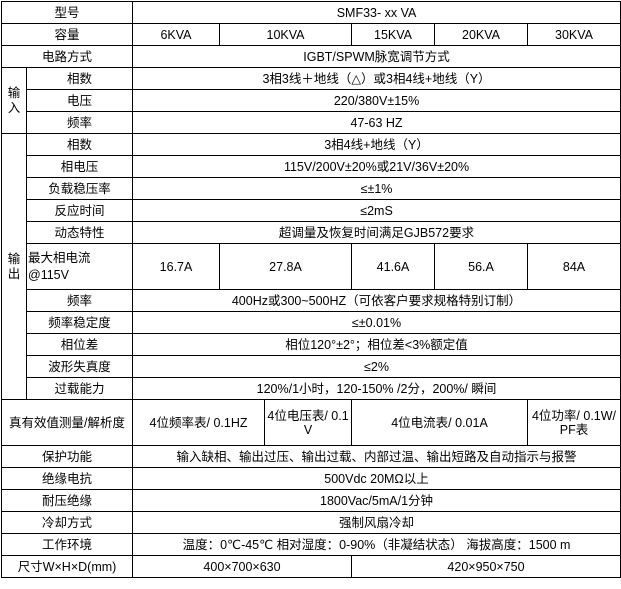  Describe the element at coordinates (79, 388) in the screenshot. I see `row-label-overload: 过载能力` at that location.